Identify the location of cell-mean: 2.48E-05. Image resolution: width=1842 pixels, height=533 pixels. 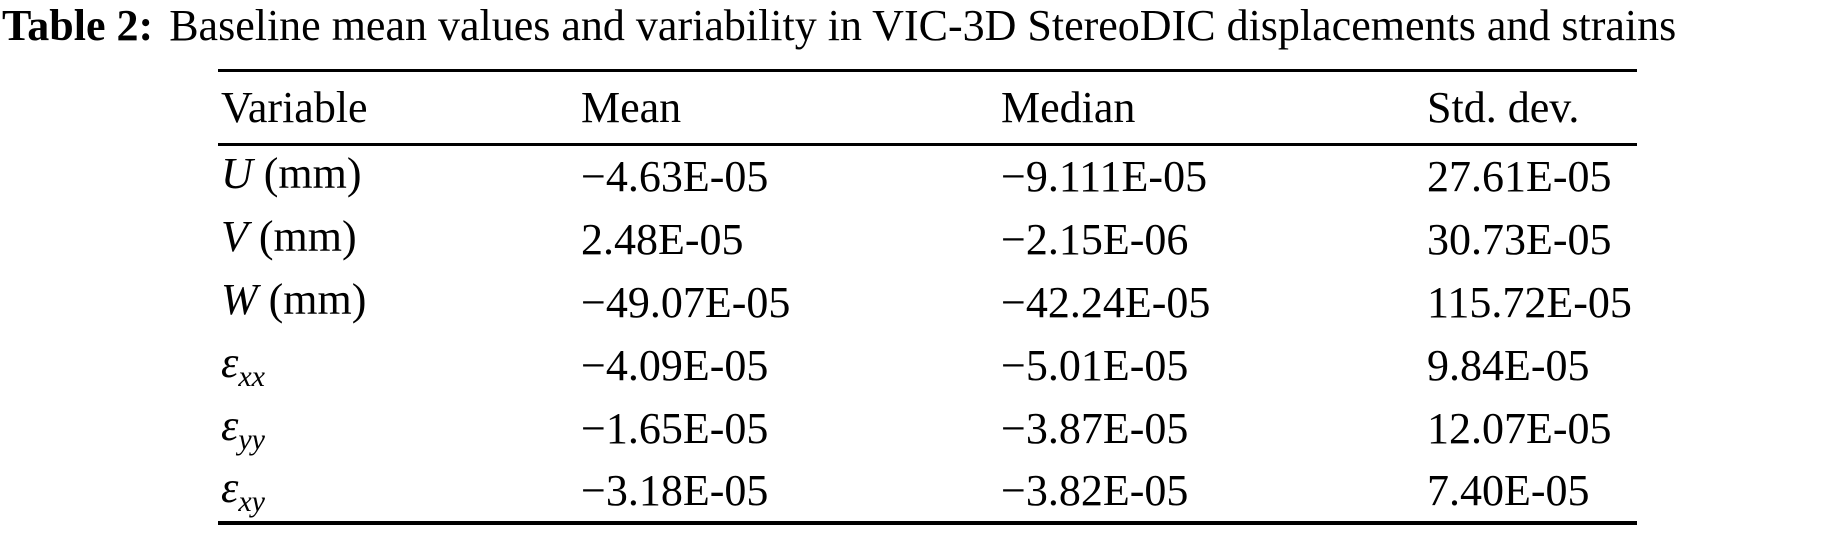
(662, 239).